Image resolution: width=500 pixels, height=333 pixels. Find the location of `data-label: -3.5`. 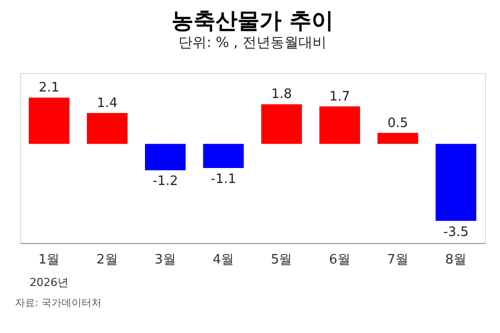

data-label: -3.5 is located at coordinates (456, 232).